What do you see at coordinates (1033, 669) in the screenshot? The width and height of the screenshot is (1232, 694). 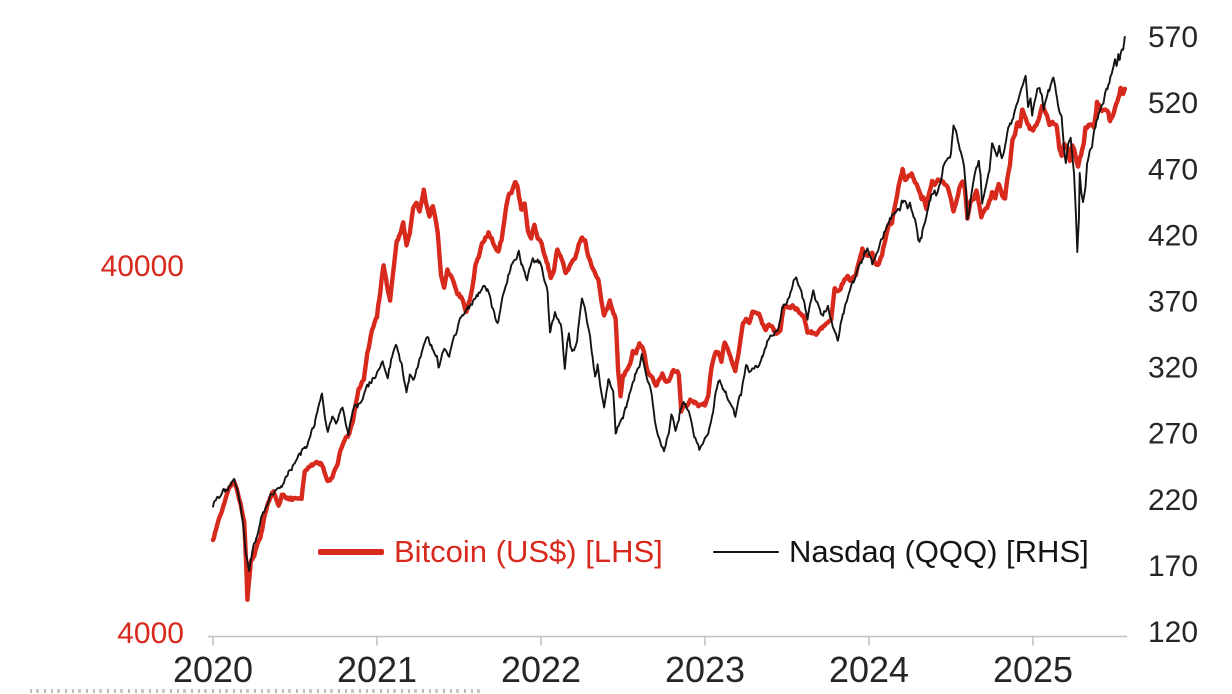 I see `x-axis-tick-label: 2025` at bounding box center [1033, 669].